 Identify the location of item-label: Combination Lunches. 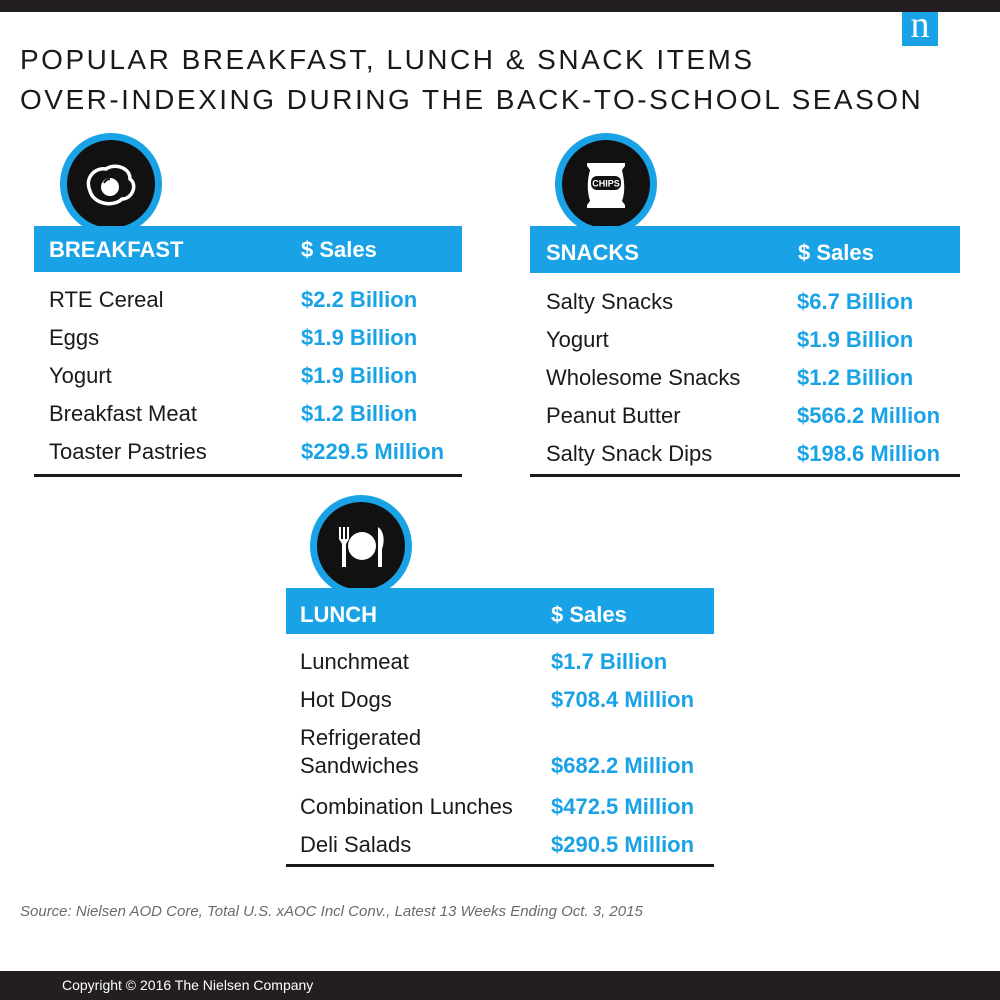
(406, 806).